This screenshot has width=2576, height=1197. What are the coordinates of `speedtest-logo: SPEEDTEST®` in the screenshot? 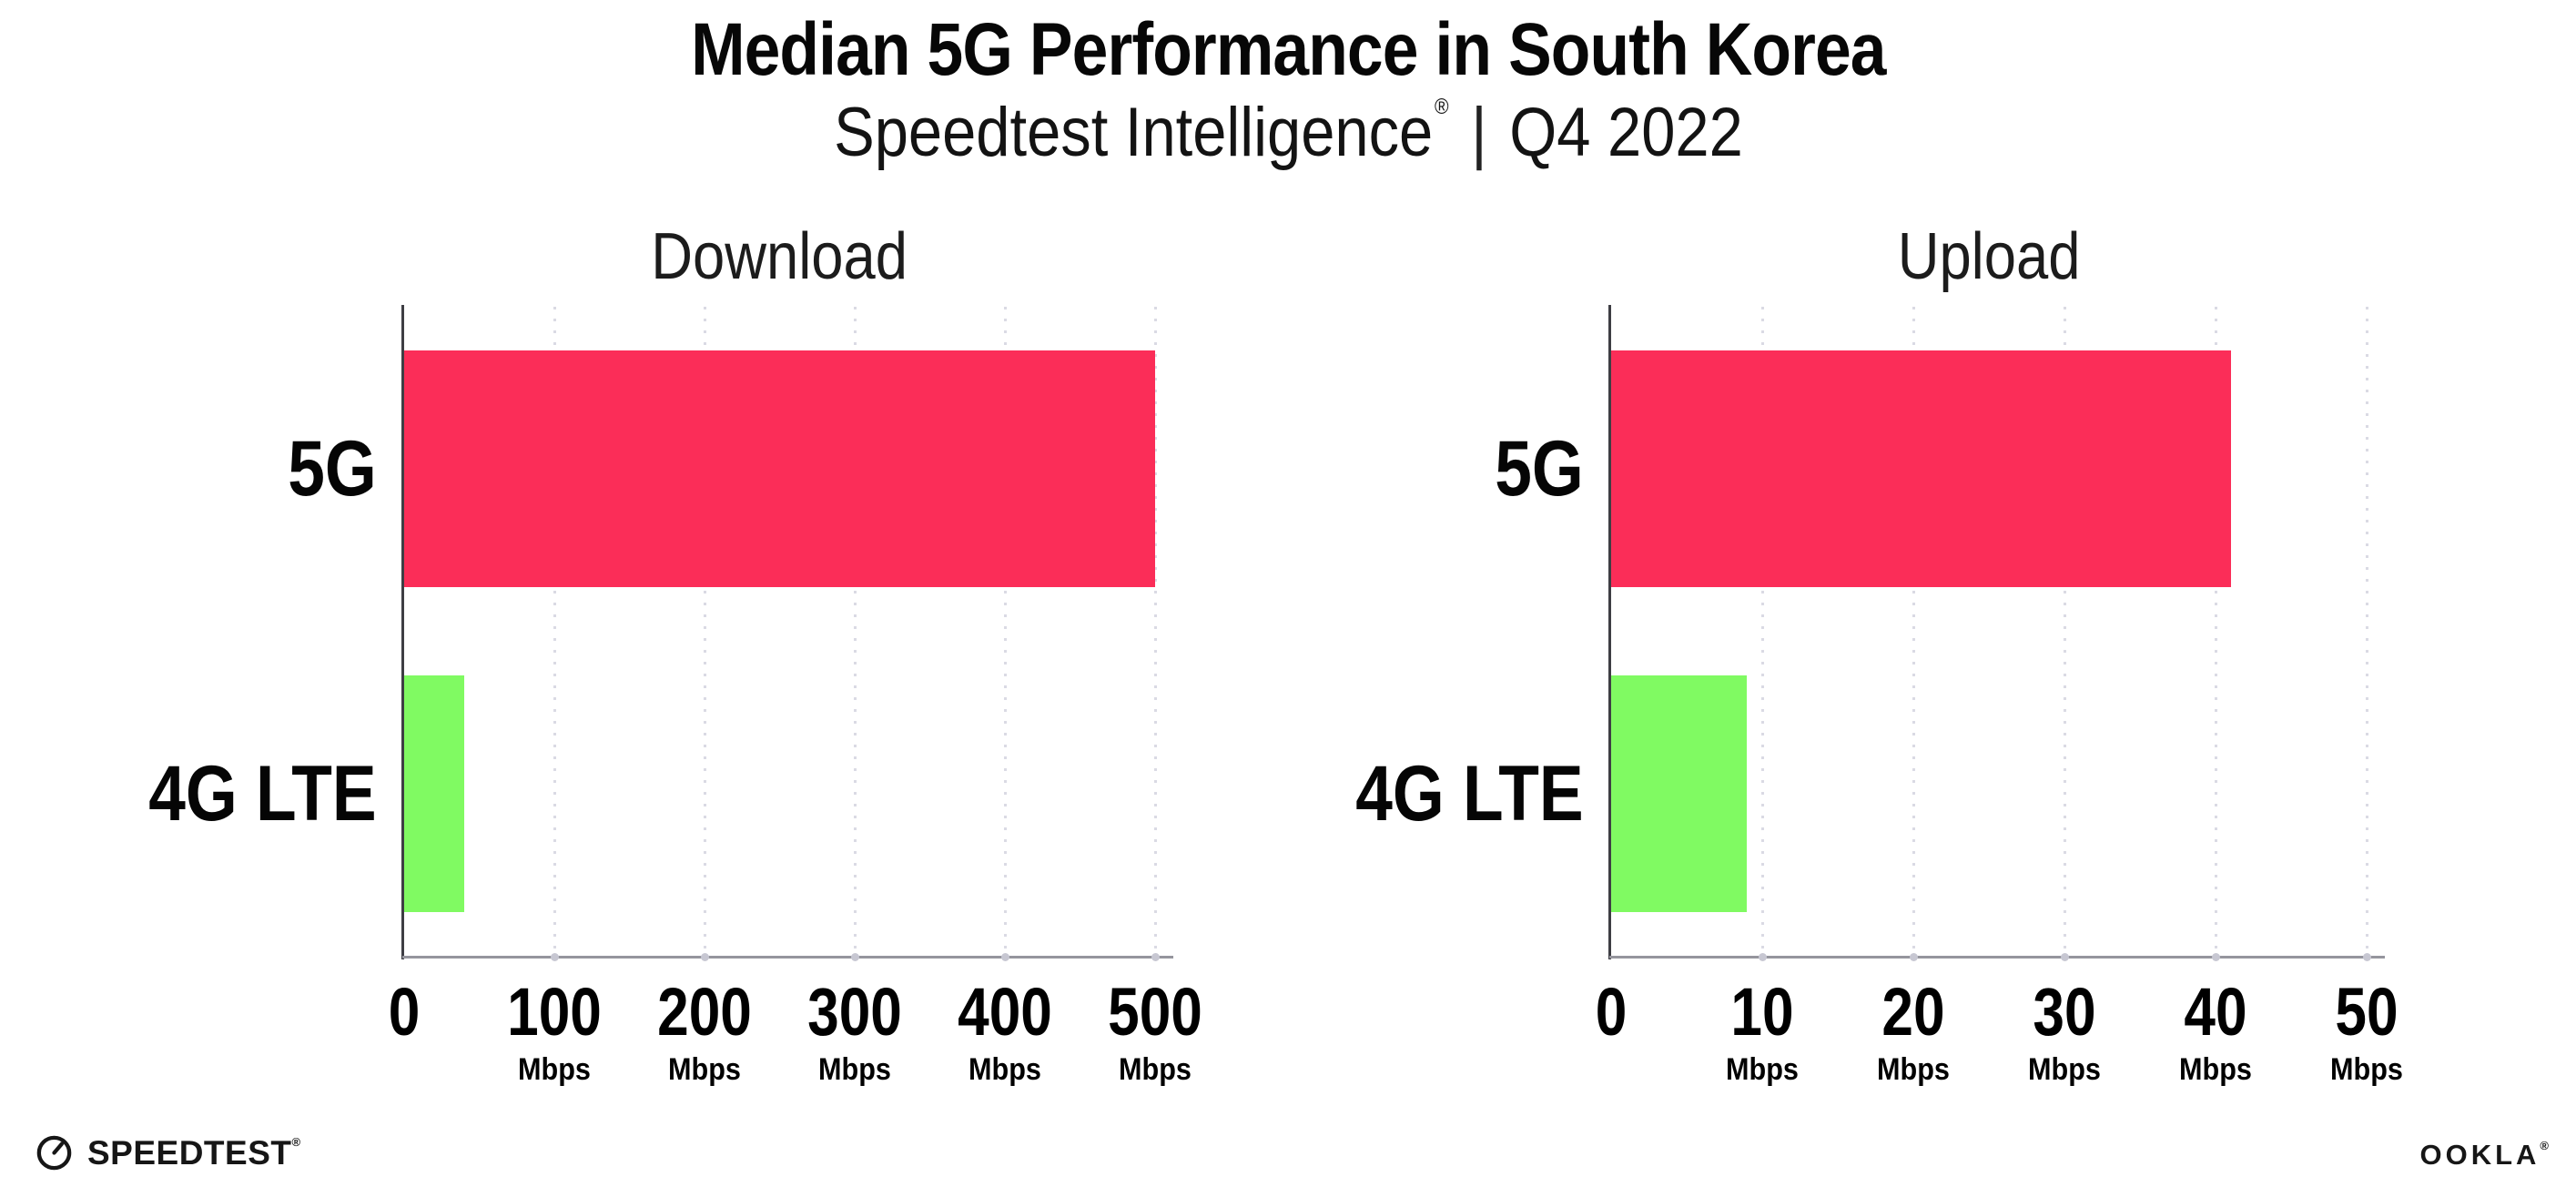 It's located at (167, 1153).